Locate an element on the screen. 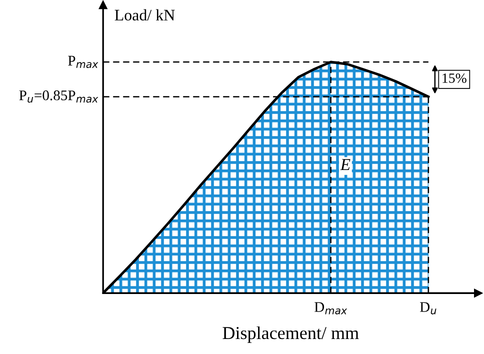 The height and width of the screenshot is (354, 484). y-axis-title: Load/ kN is located at coordinates (144, 15).